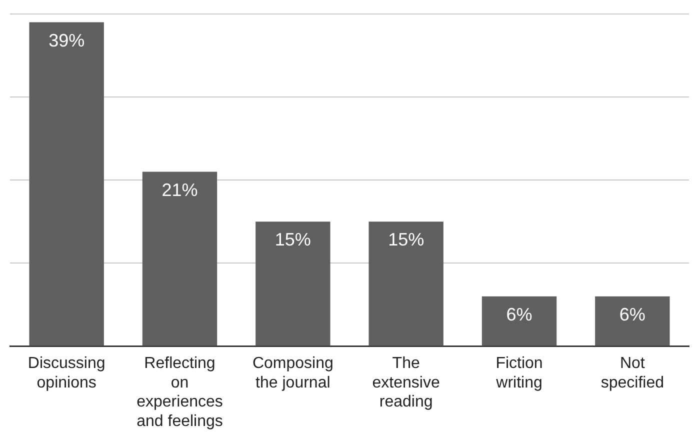 The width and height of the screenshot is (699, 439). What do you see at coordinates (632, 373) in the screenshot?
I see `x-tick-label: Not specified` at bounding box center [632, 373].